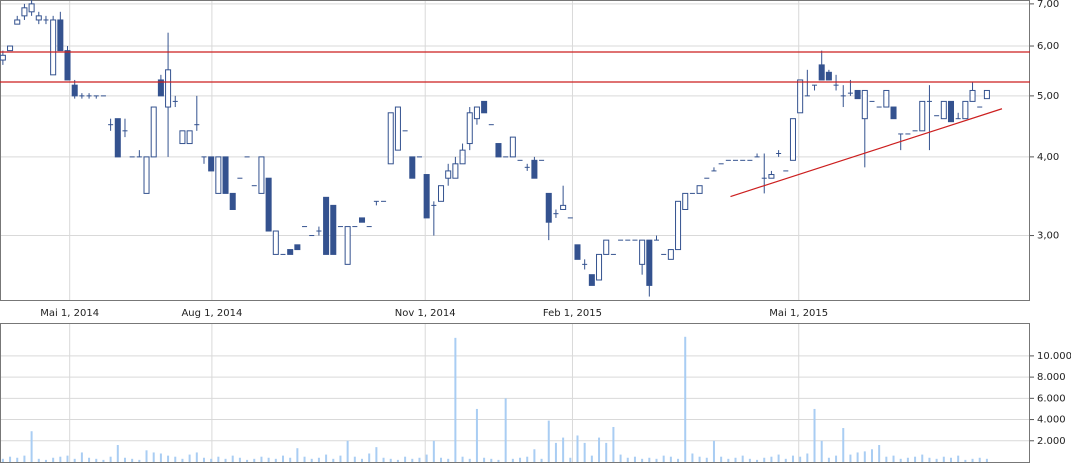 The width and height of the screenshot is (1071, 465). What do you see at coordinates (425, 313) in the screenshot?
I see `x-tick-label: Nov 1, 2014` at bounding box center [425, 313].